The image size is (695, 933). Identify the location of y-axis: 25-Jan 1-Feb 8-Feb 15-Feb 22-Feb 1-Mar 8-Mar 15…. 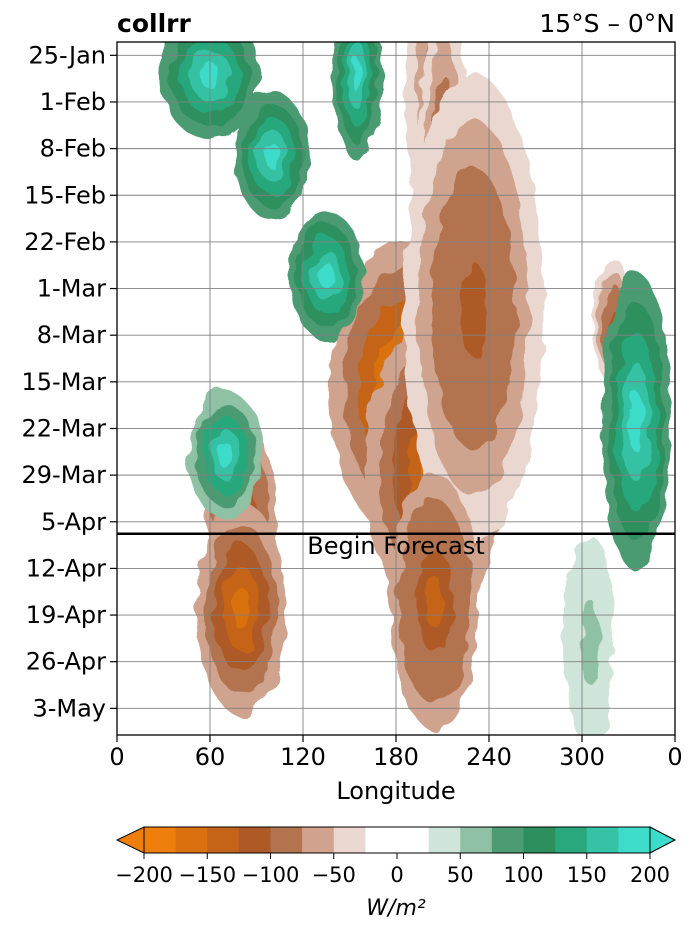
(69, 381).